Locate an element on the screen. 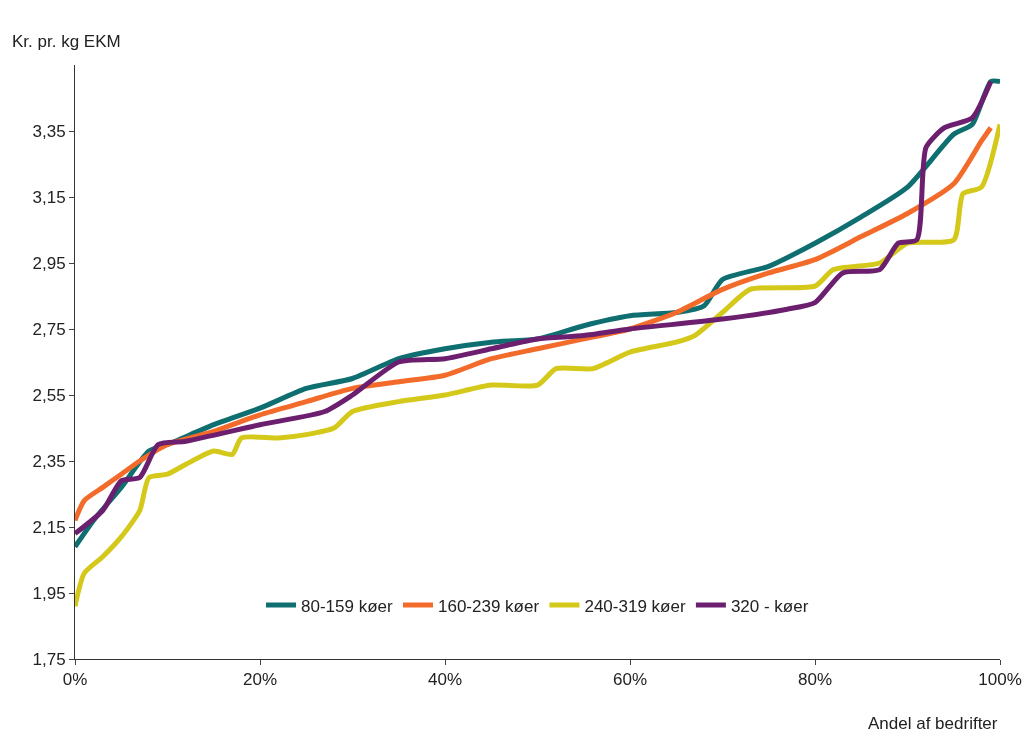  y-tick-label: 1,95 is located at coordinates (49, 593).